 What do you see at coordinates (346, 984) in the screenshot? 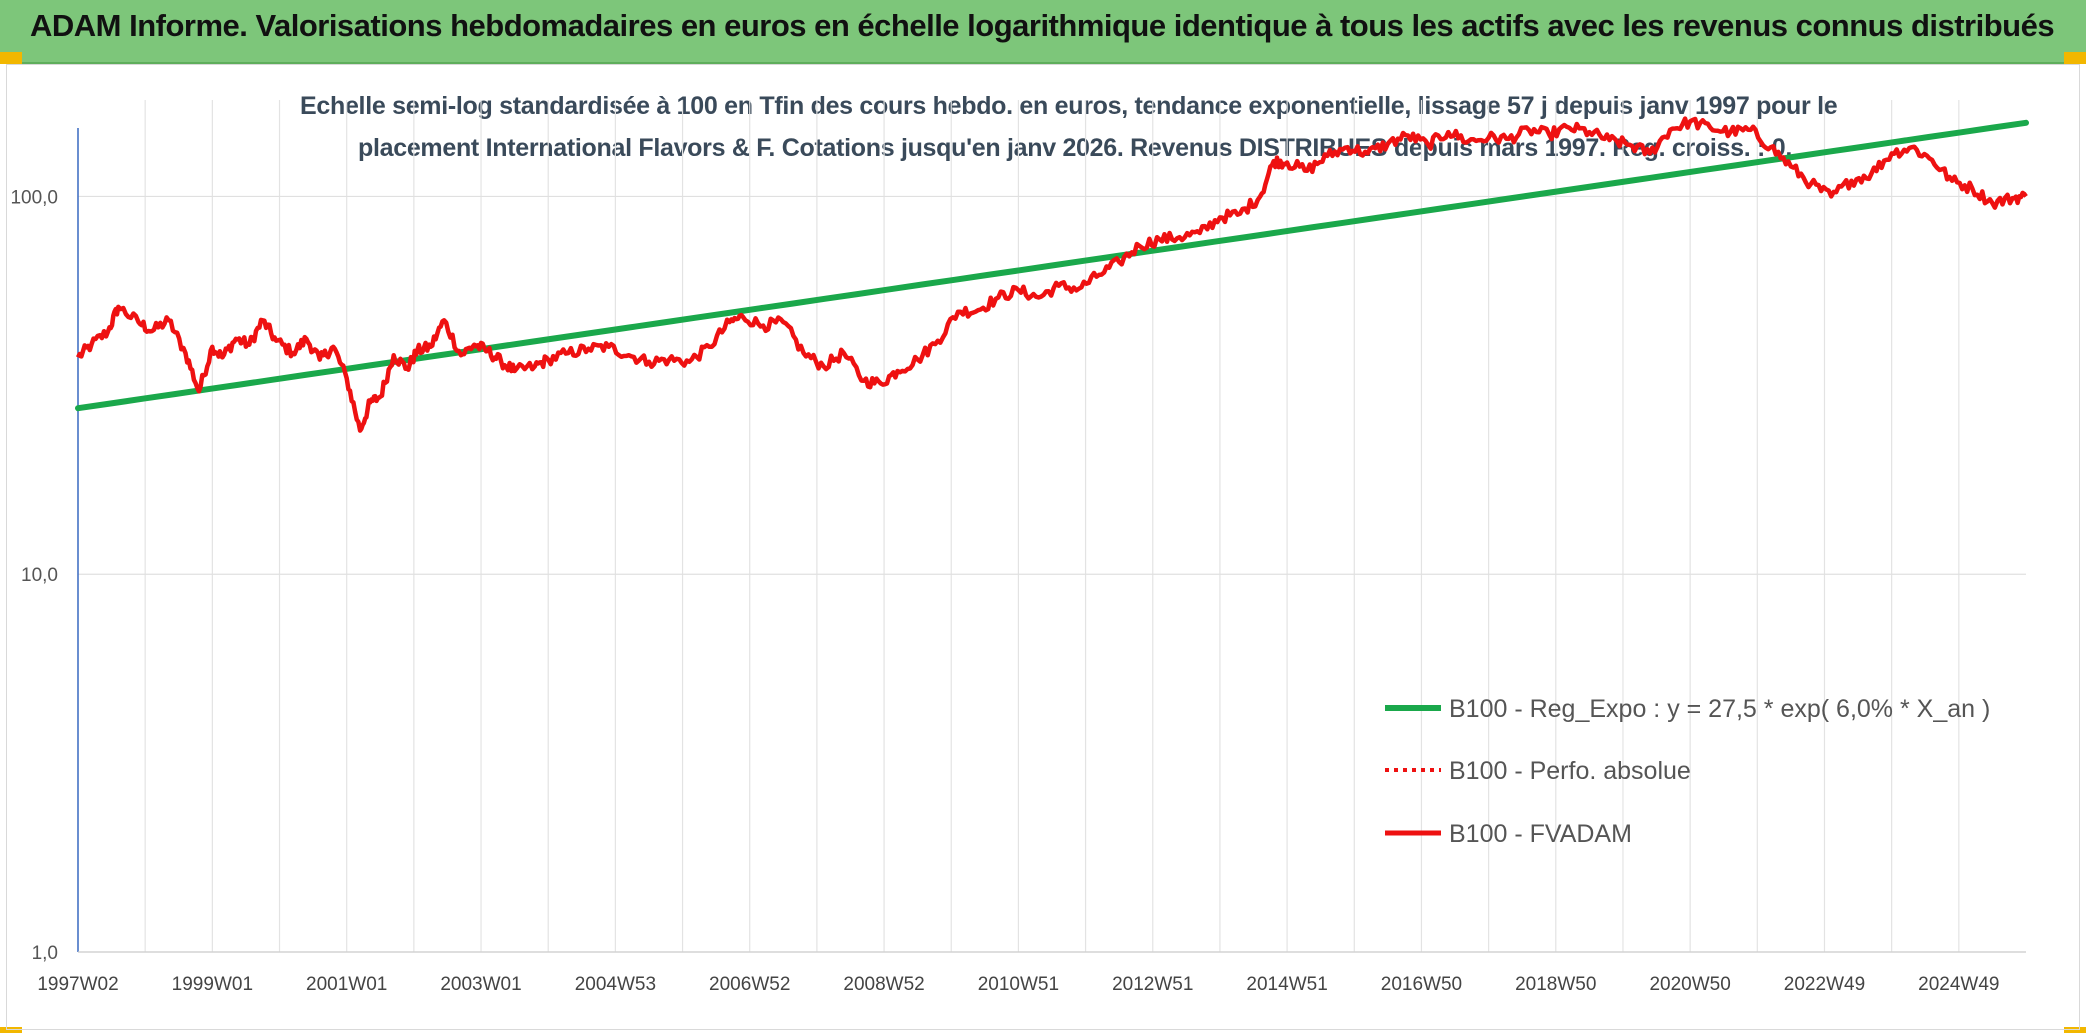
I see `x-tick-label: 2001W01` at bounding box center [346, 984].